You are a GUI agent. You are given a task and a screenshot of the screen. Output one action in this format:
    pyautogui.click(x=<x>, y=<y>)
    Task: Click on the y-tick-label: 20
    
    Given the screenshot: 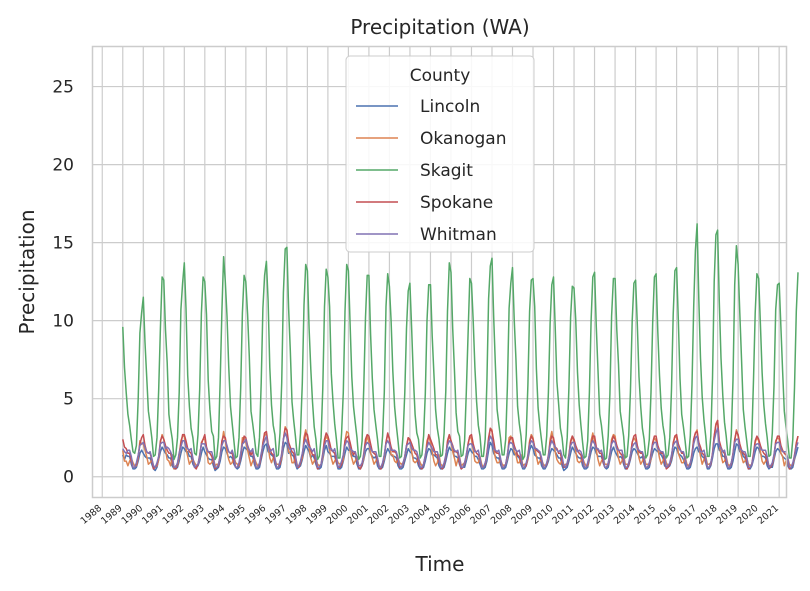 What is the action you would take?
    pyautogui.click(x=63, y=166)
    